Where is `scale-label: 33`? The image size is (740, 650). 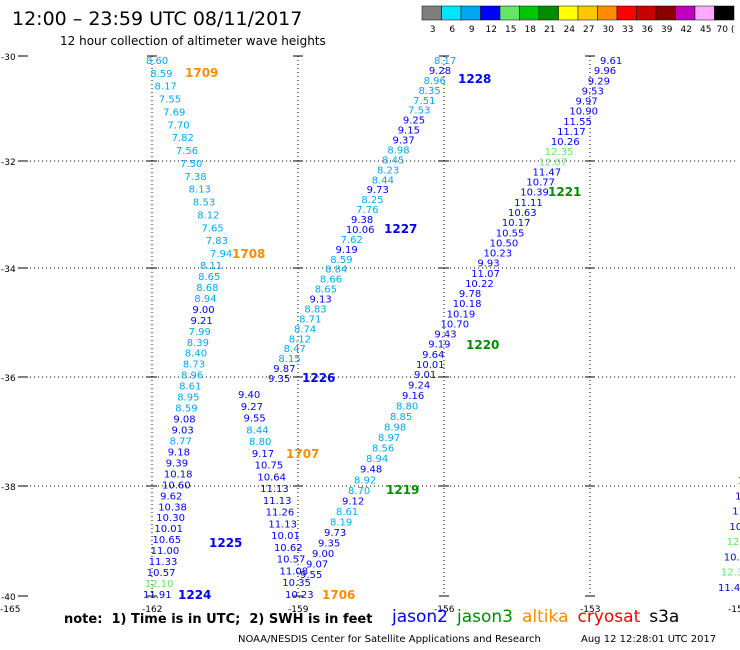
scale-label: 33 is located at coordinates (627, 30).